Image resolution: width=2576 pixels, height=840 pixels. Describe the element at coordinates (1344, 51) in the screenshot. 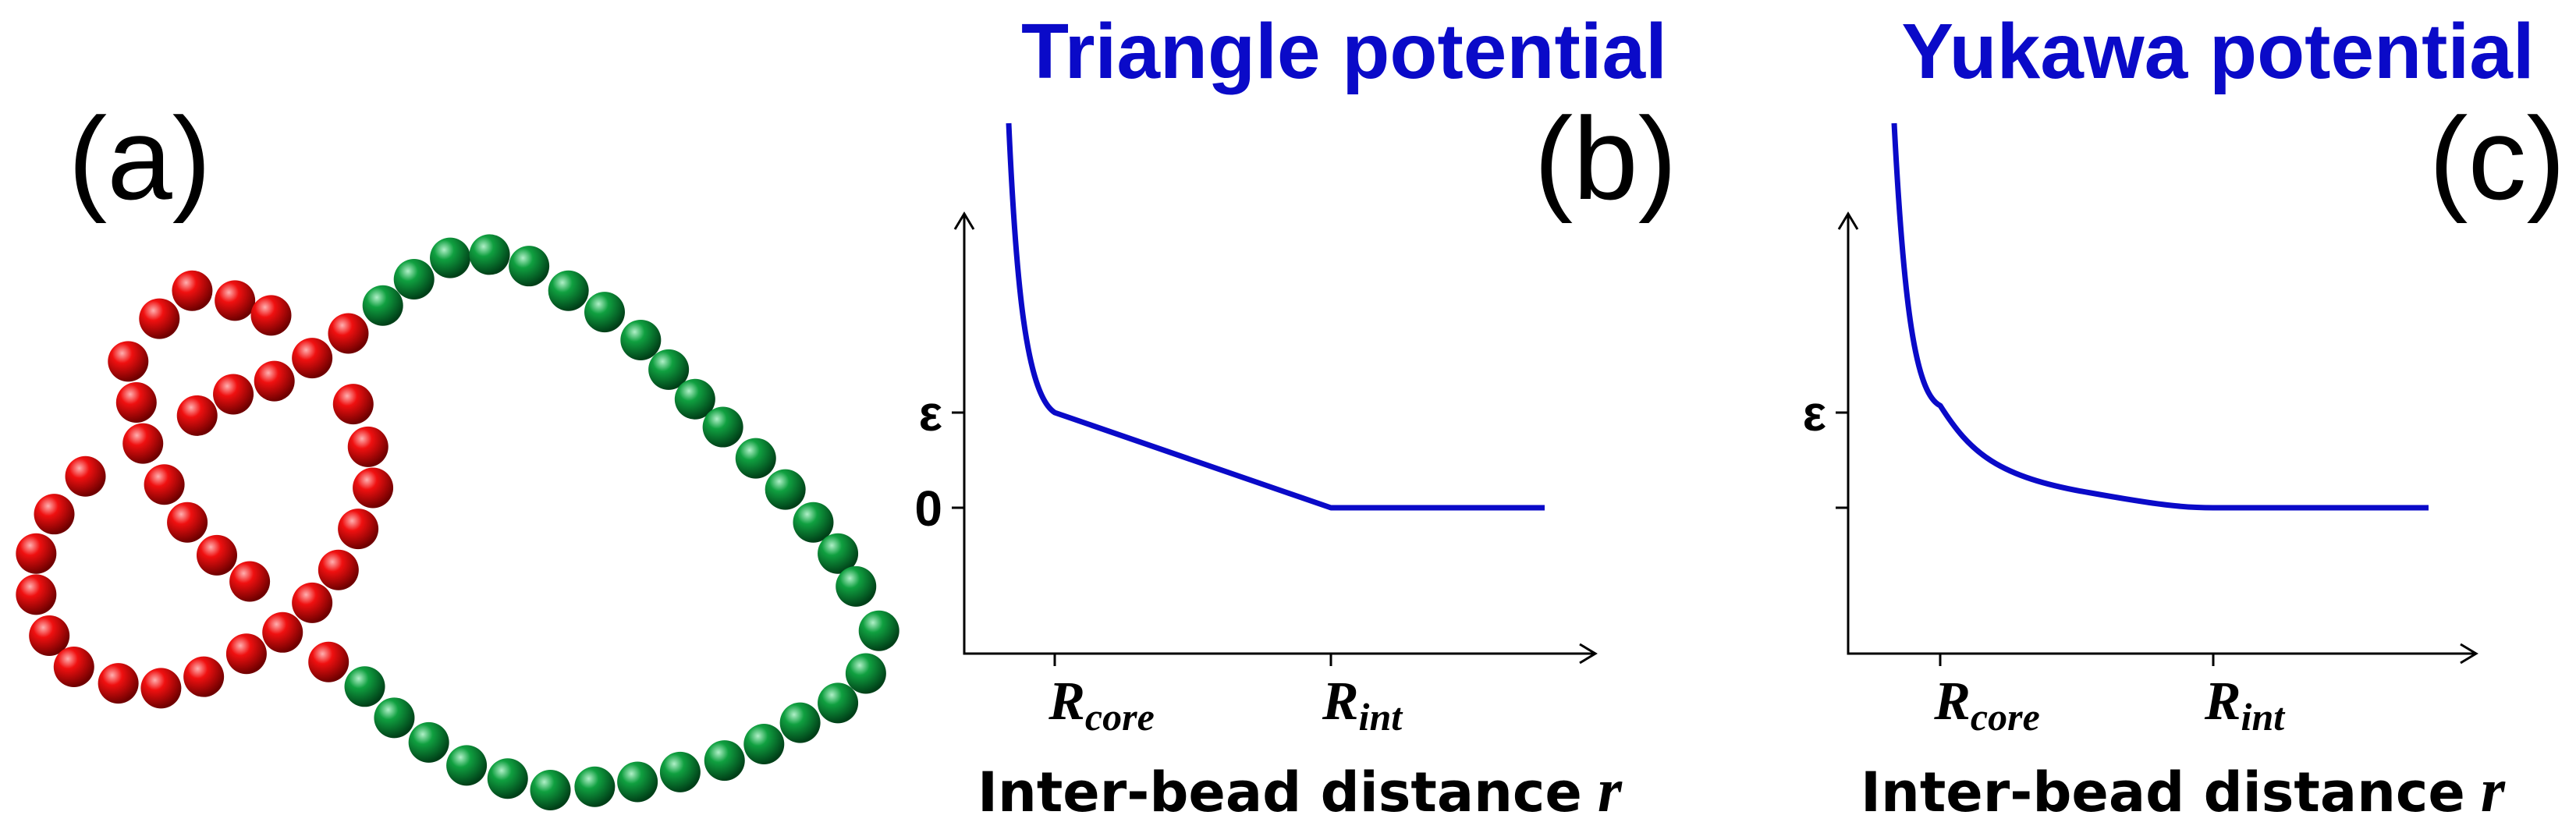

I see `panel-title: Triangle potential` at that location.